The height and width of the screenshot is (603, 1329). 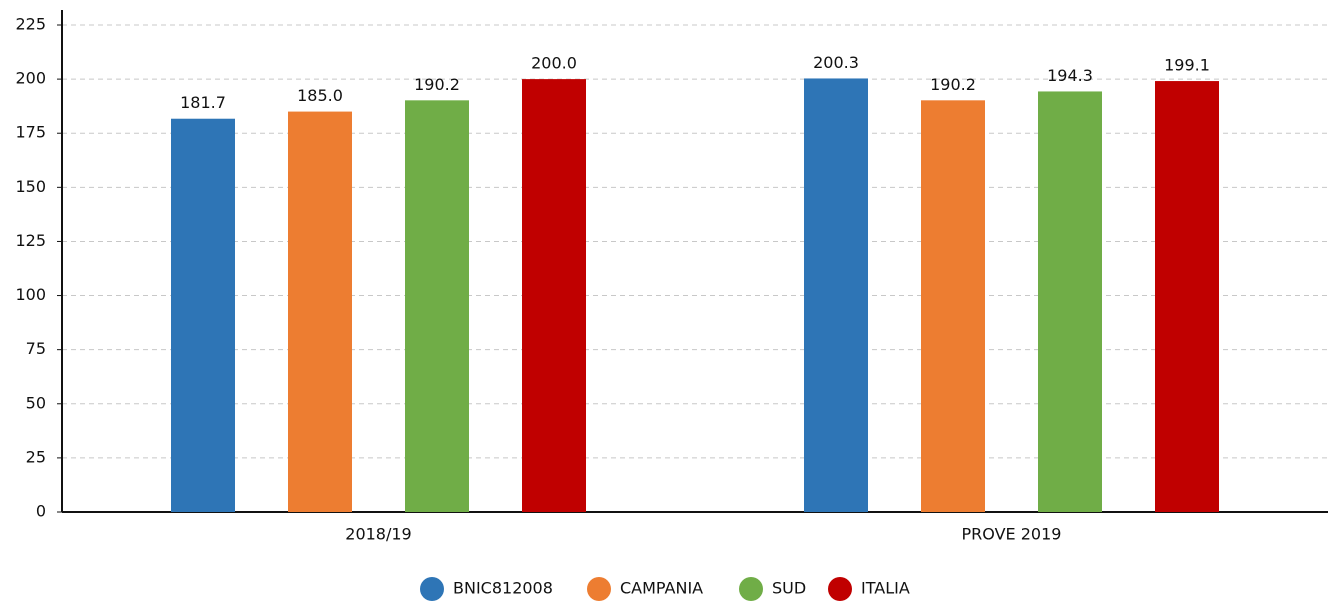 What do you see at coordinates (503, 588) in the screenshot?
I see `legend-label: BNIC812008` at bounding box center [503, 588].